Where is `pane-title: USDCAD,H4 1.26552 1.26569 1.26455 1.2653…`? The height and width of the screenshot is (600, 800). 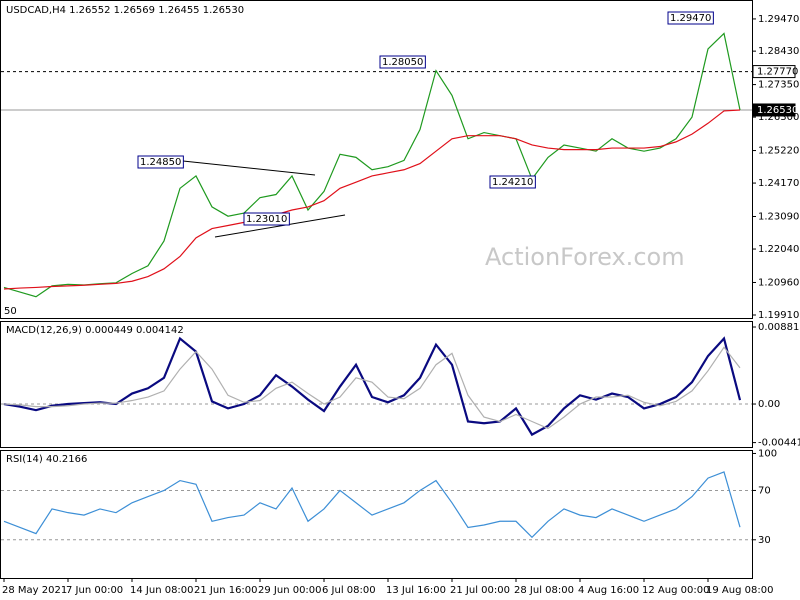
pane-title: USDCAD,H4 1.26552 1.26569 1.26455 1.2653… is located at coordinates (125, 10).